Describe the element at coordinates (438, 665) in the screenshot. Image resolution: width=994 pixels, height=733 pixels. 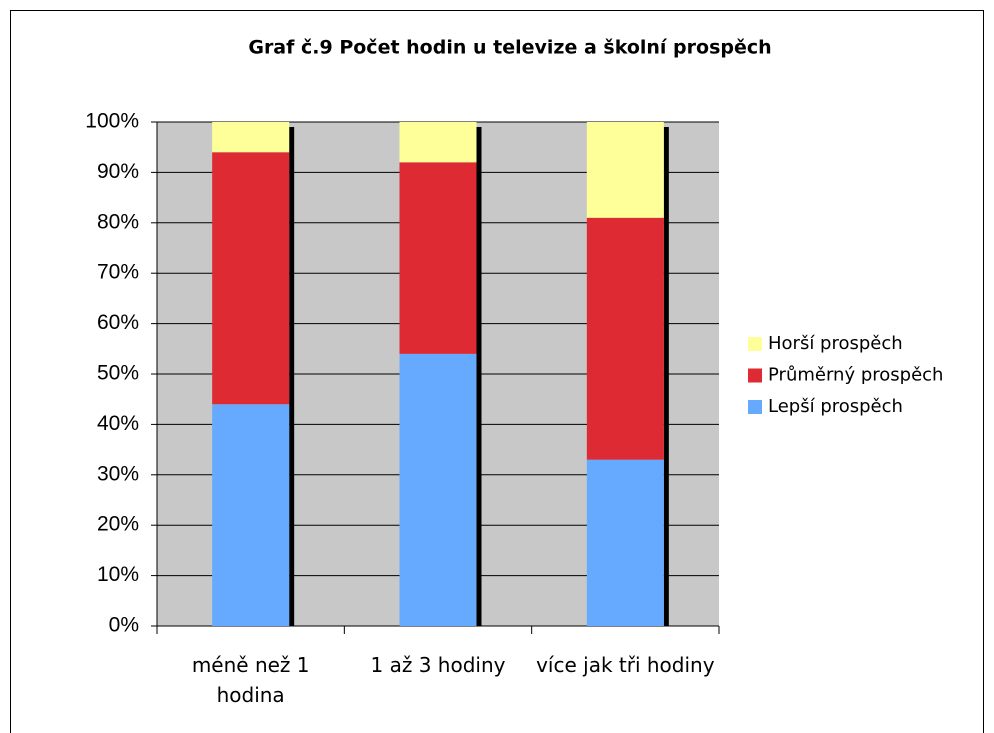
I see `x-tick-label: 1 až 3 hodiny` at that location.